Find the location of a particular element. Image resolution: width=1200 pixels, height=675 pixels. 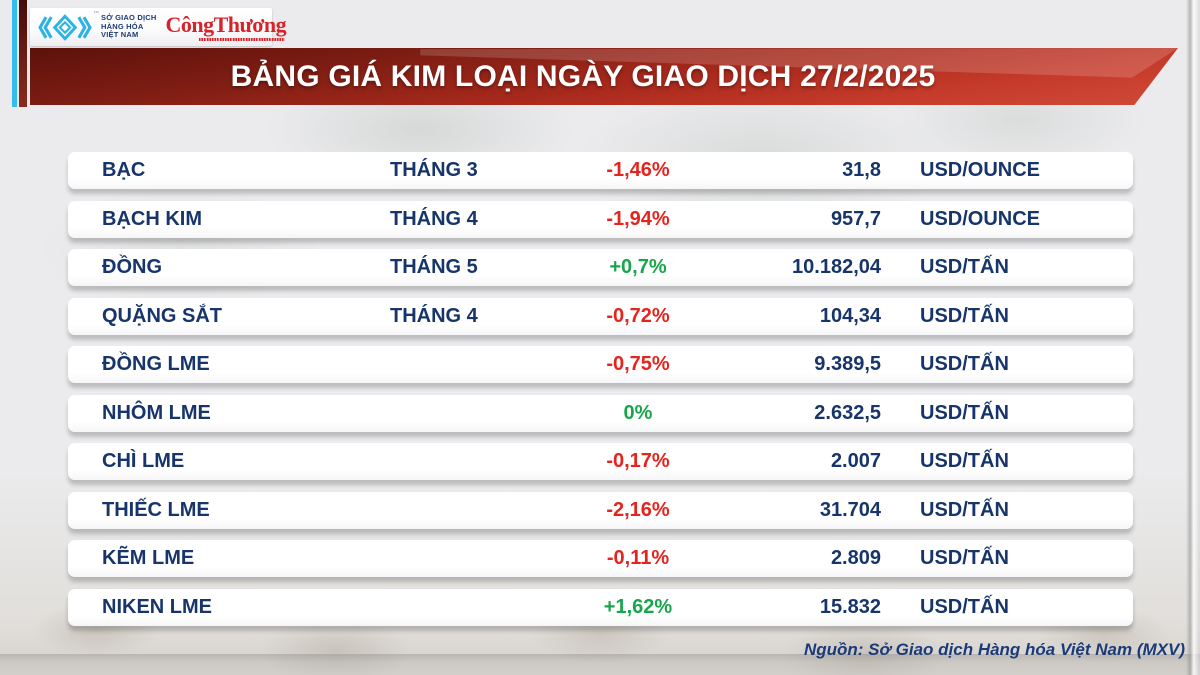

change-percent: 0% is located at coordinates (638, 412).